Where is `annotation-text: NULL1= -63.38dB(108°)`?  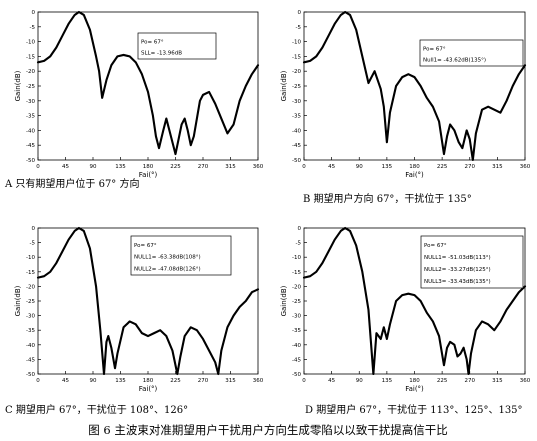 annotation-text: NULL1= -63.38dB(108°) is located at coordinates (167, 258).